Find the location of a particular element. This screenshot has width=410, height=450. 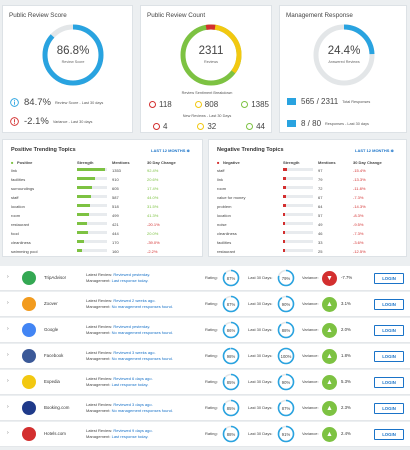

topic-row: link 1353 92.4% is located at coordinates (105, 171).